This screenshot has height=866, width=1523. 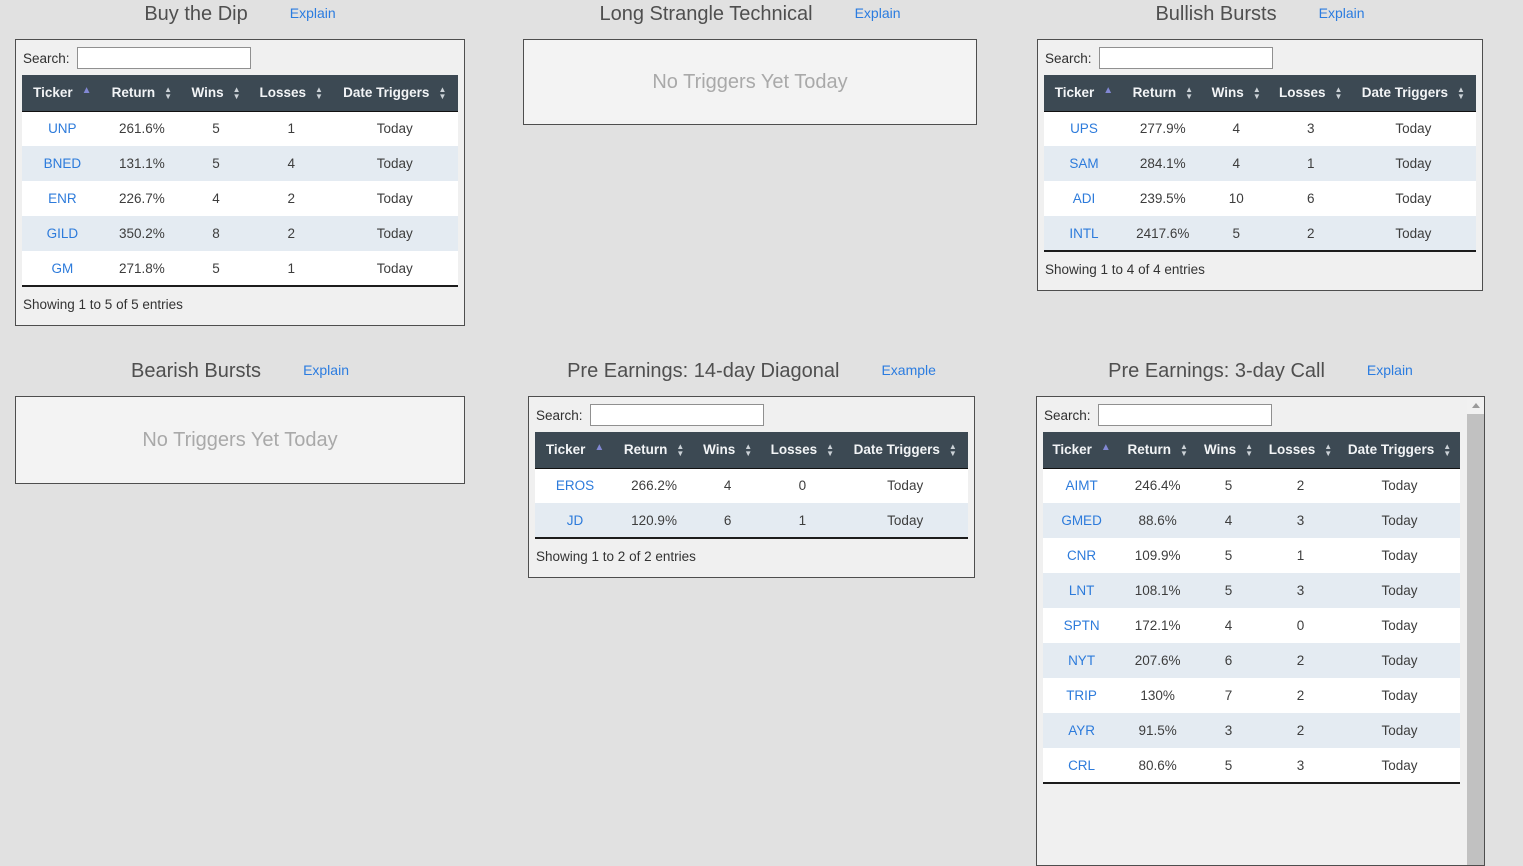 I want to click on scrollbar, so click(x=1475, y=631).